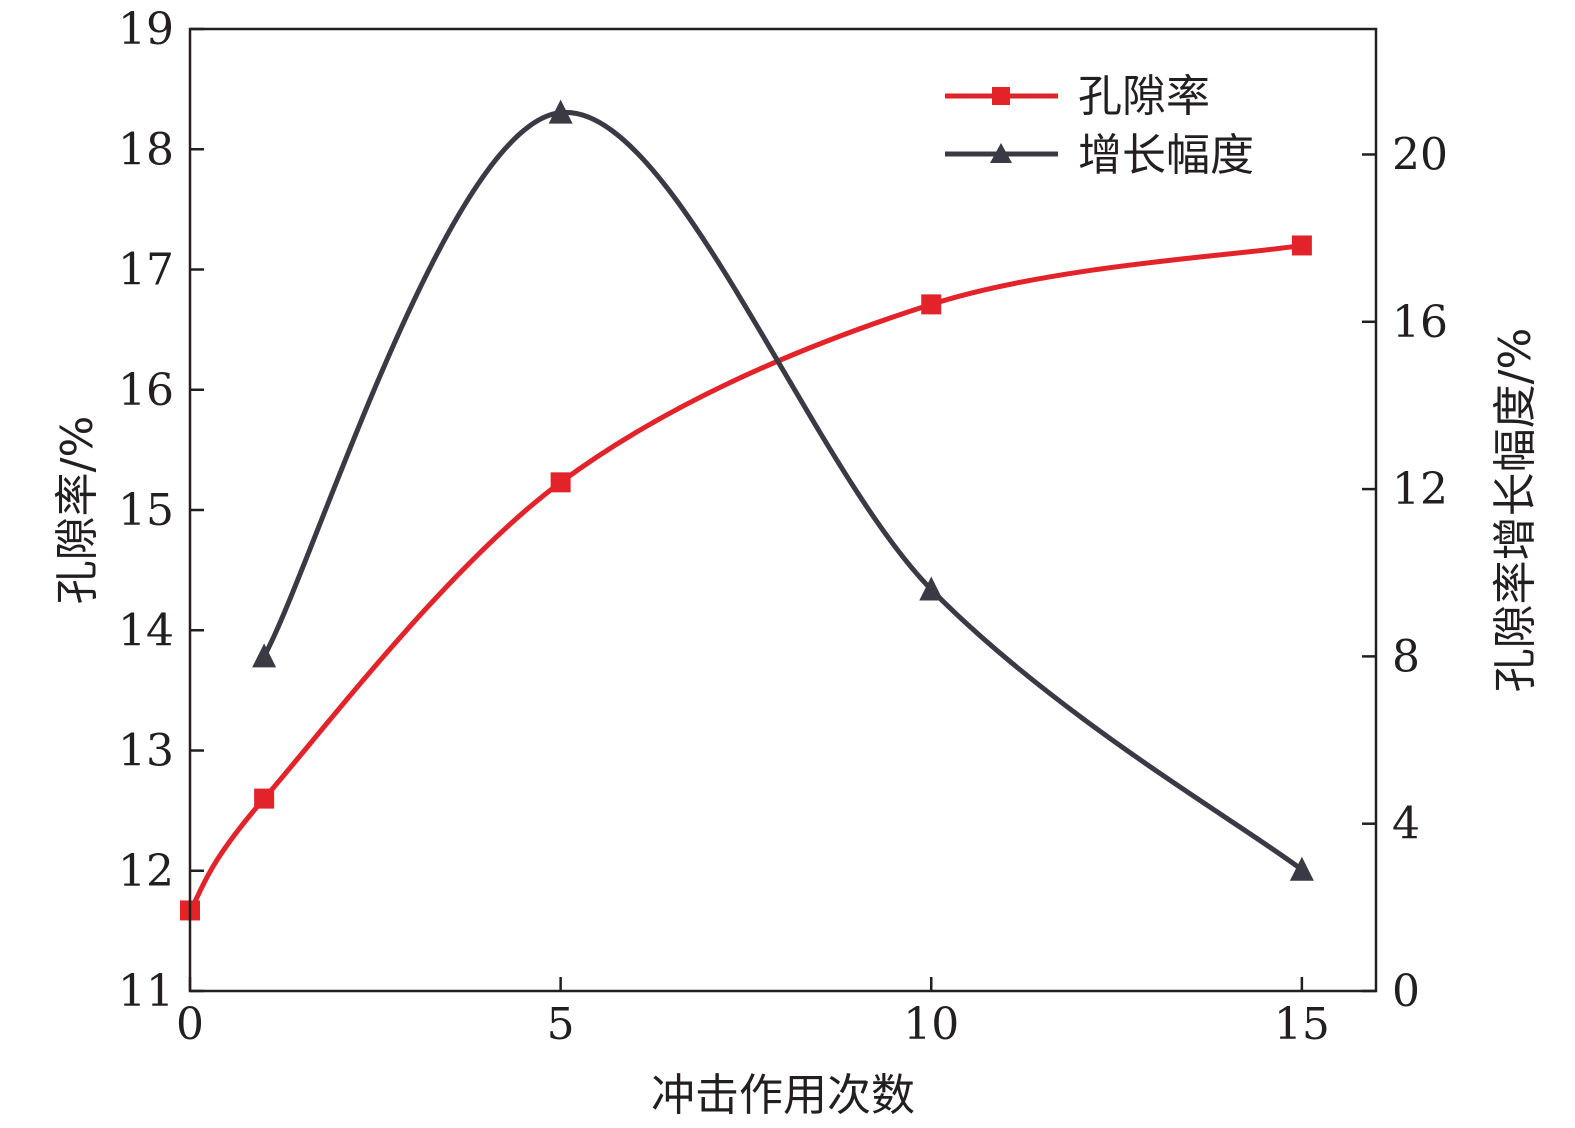 The width and height of the screenshot is (1575, 1128). I want to click on left-y-tick-label: 15, so click(146, 510).